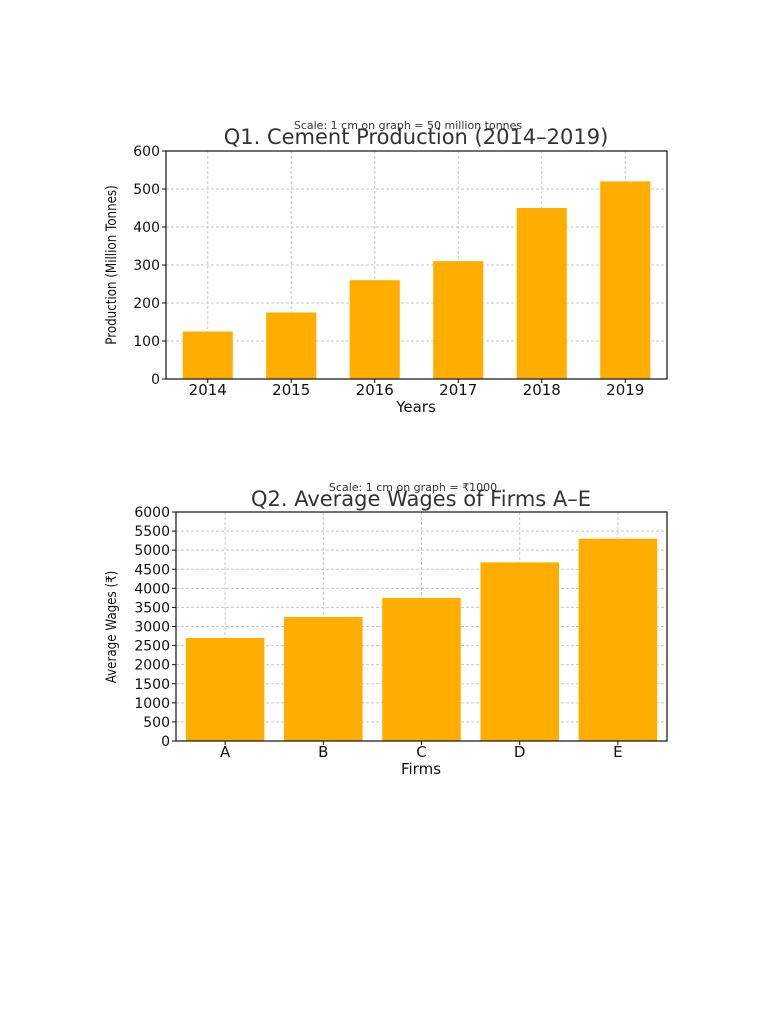  I want to click on chart-1-subtitle: Scale: 1 cm on graph = 50 million tonnes, so click(408, 125).